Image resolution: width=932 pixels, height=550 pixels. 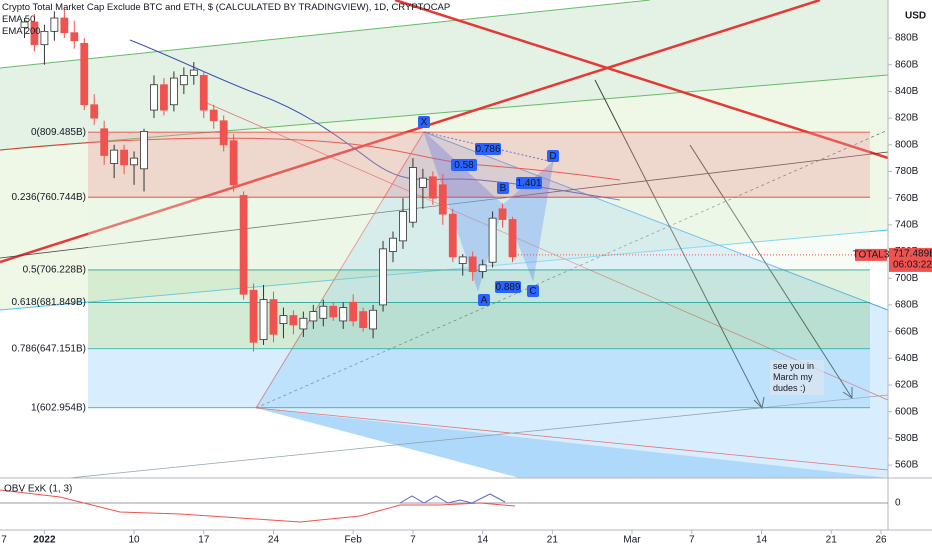 I want to click on indicator-line, so click(x=258, y=506).